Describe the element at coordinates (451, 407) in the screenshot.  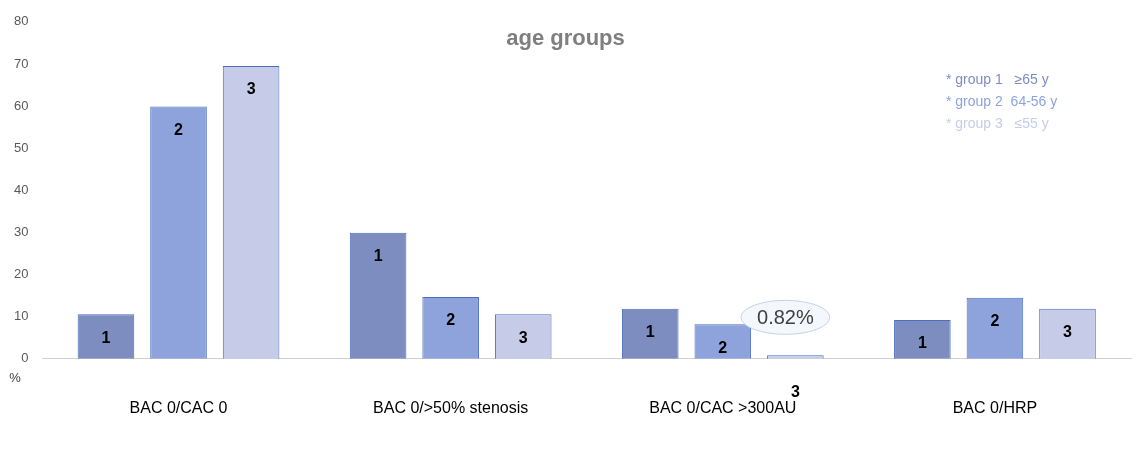
I see `x-tick-label: BAC 0/>50% stenosis` at that location.